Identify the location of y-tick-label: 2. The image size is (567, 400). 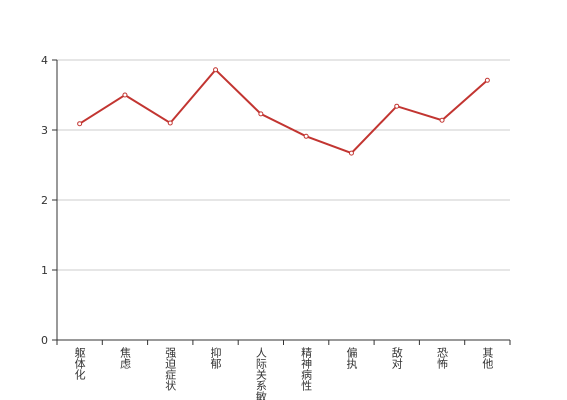
(44, 200).